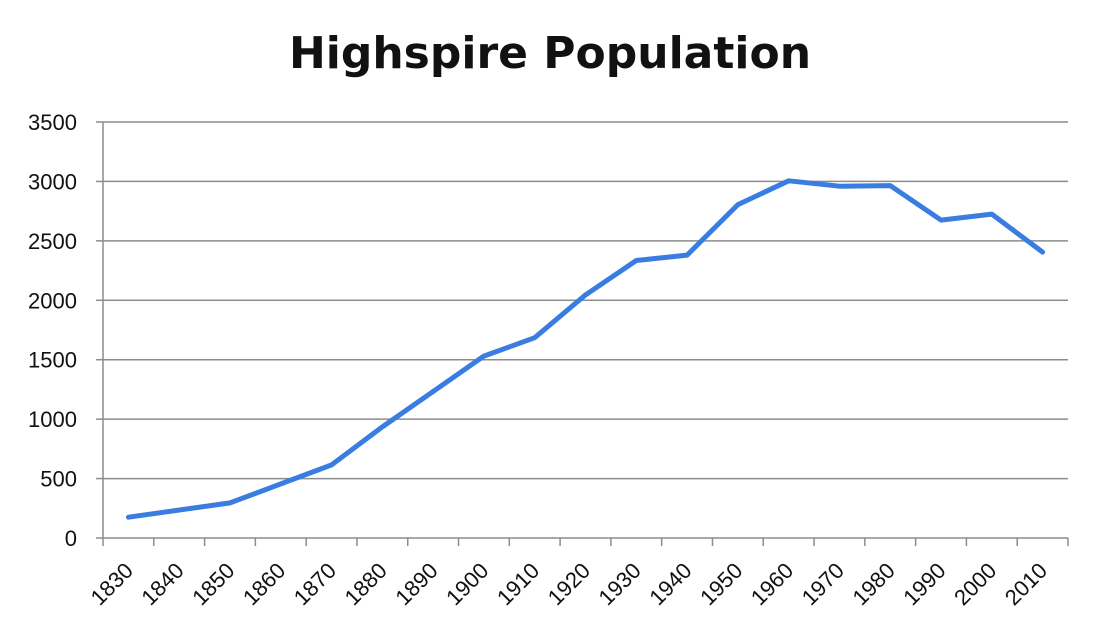  I want to click on y-tick-label: 1000, so click(52, 419).